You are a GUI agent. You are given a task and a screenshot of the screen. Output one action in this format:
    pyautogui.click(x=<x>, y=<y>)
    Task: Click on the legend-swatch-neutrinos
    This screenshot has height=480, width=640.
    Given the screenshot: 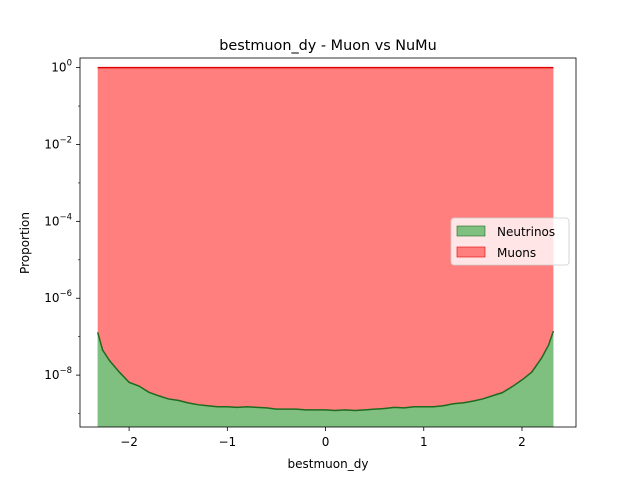 What is the action you would take?
    pyautogui.click(x=471, y=231)
    